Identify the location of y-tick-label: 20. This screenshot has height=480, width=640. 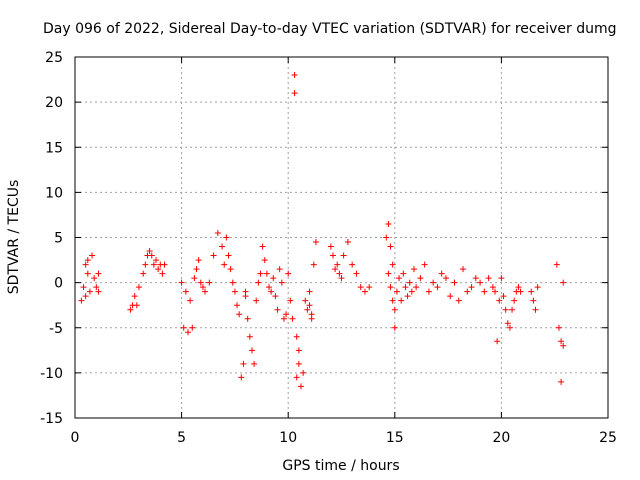
(54, 103).